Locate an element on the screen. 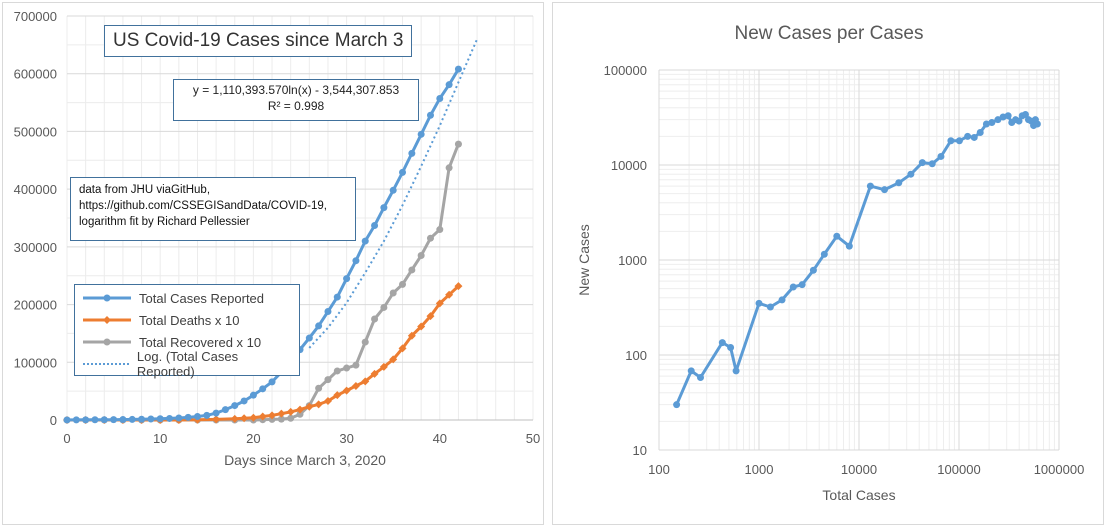 This screenshot has height=529, width=1106. y-tick-label: 700000 is located at coordinates (35, 16).